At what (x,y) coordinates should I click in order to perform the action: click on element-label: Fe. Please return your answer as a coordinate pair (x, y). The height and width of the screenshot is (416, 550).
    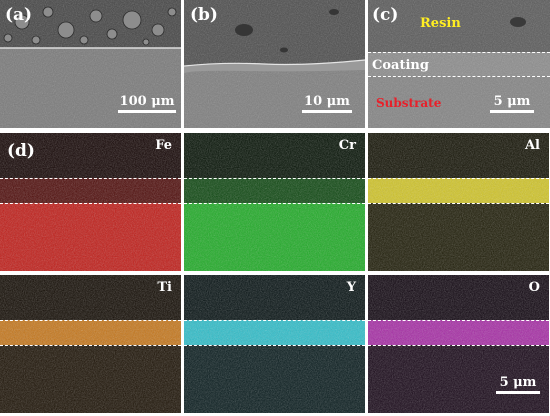
    Looking at the image, I should click on (163, 145).